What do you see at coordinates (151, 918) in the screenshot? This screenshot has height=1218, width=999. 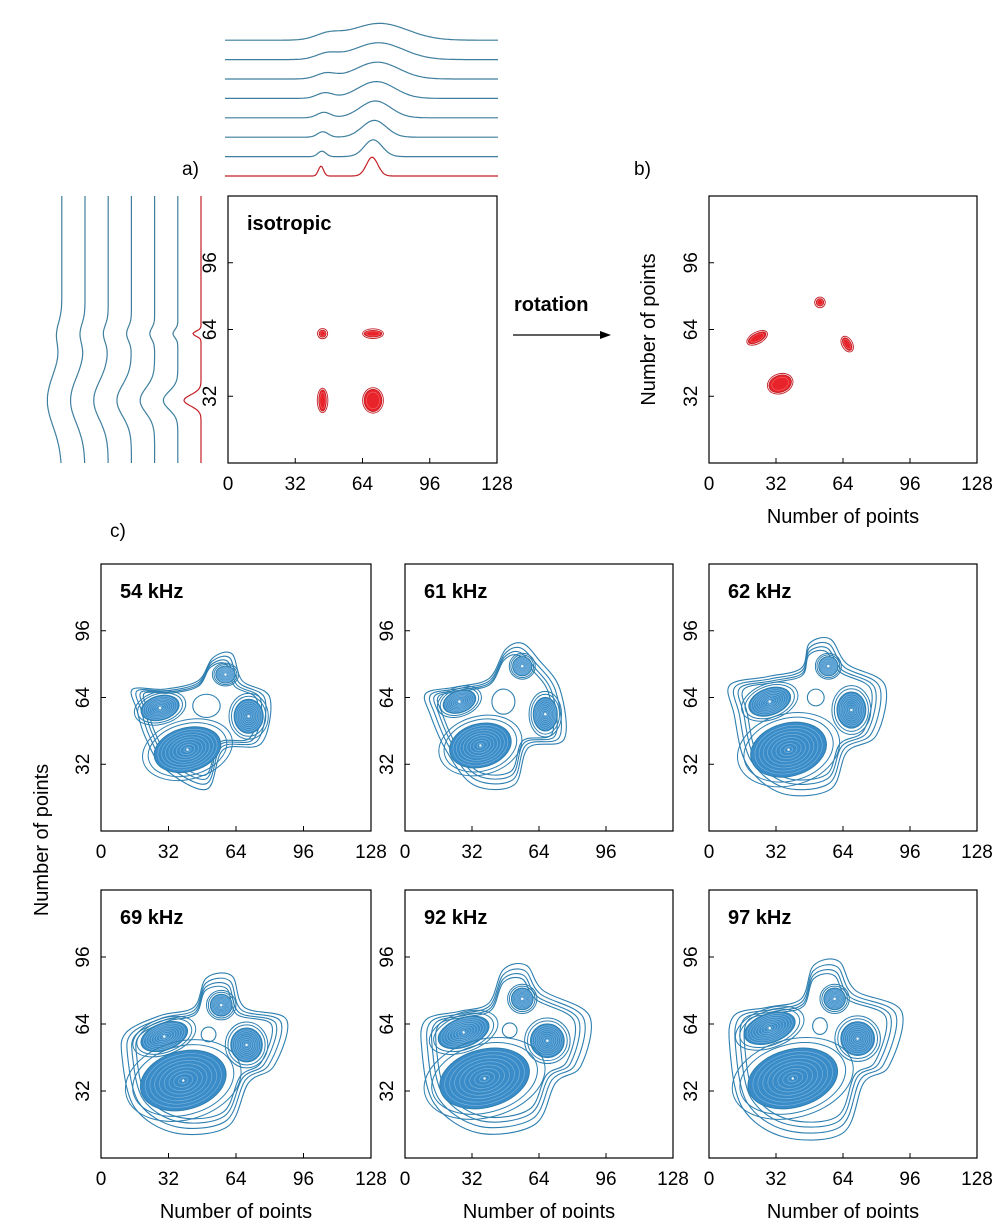 I see `plot-annotation: 69 kHz` at bounding box center [151, 918].